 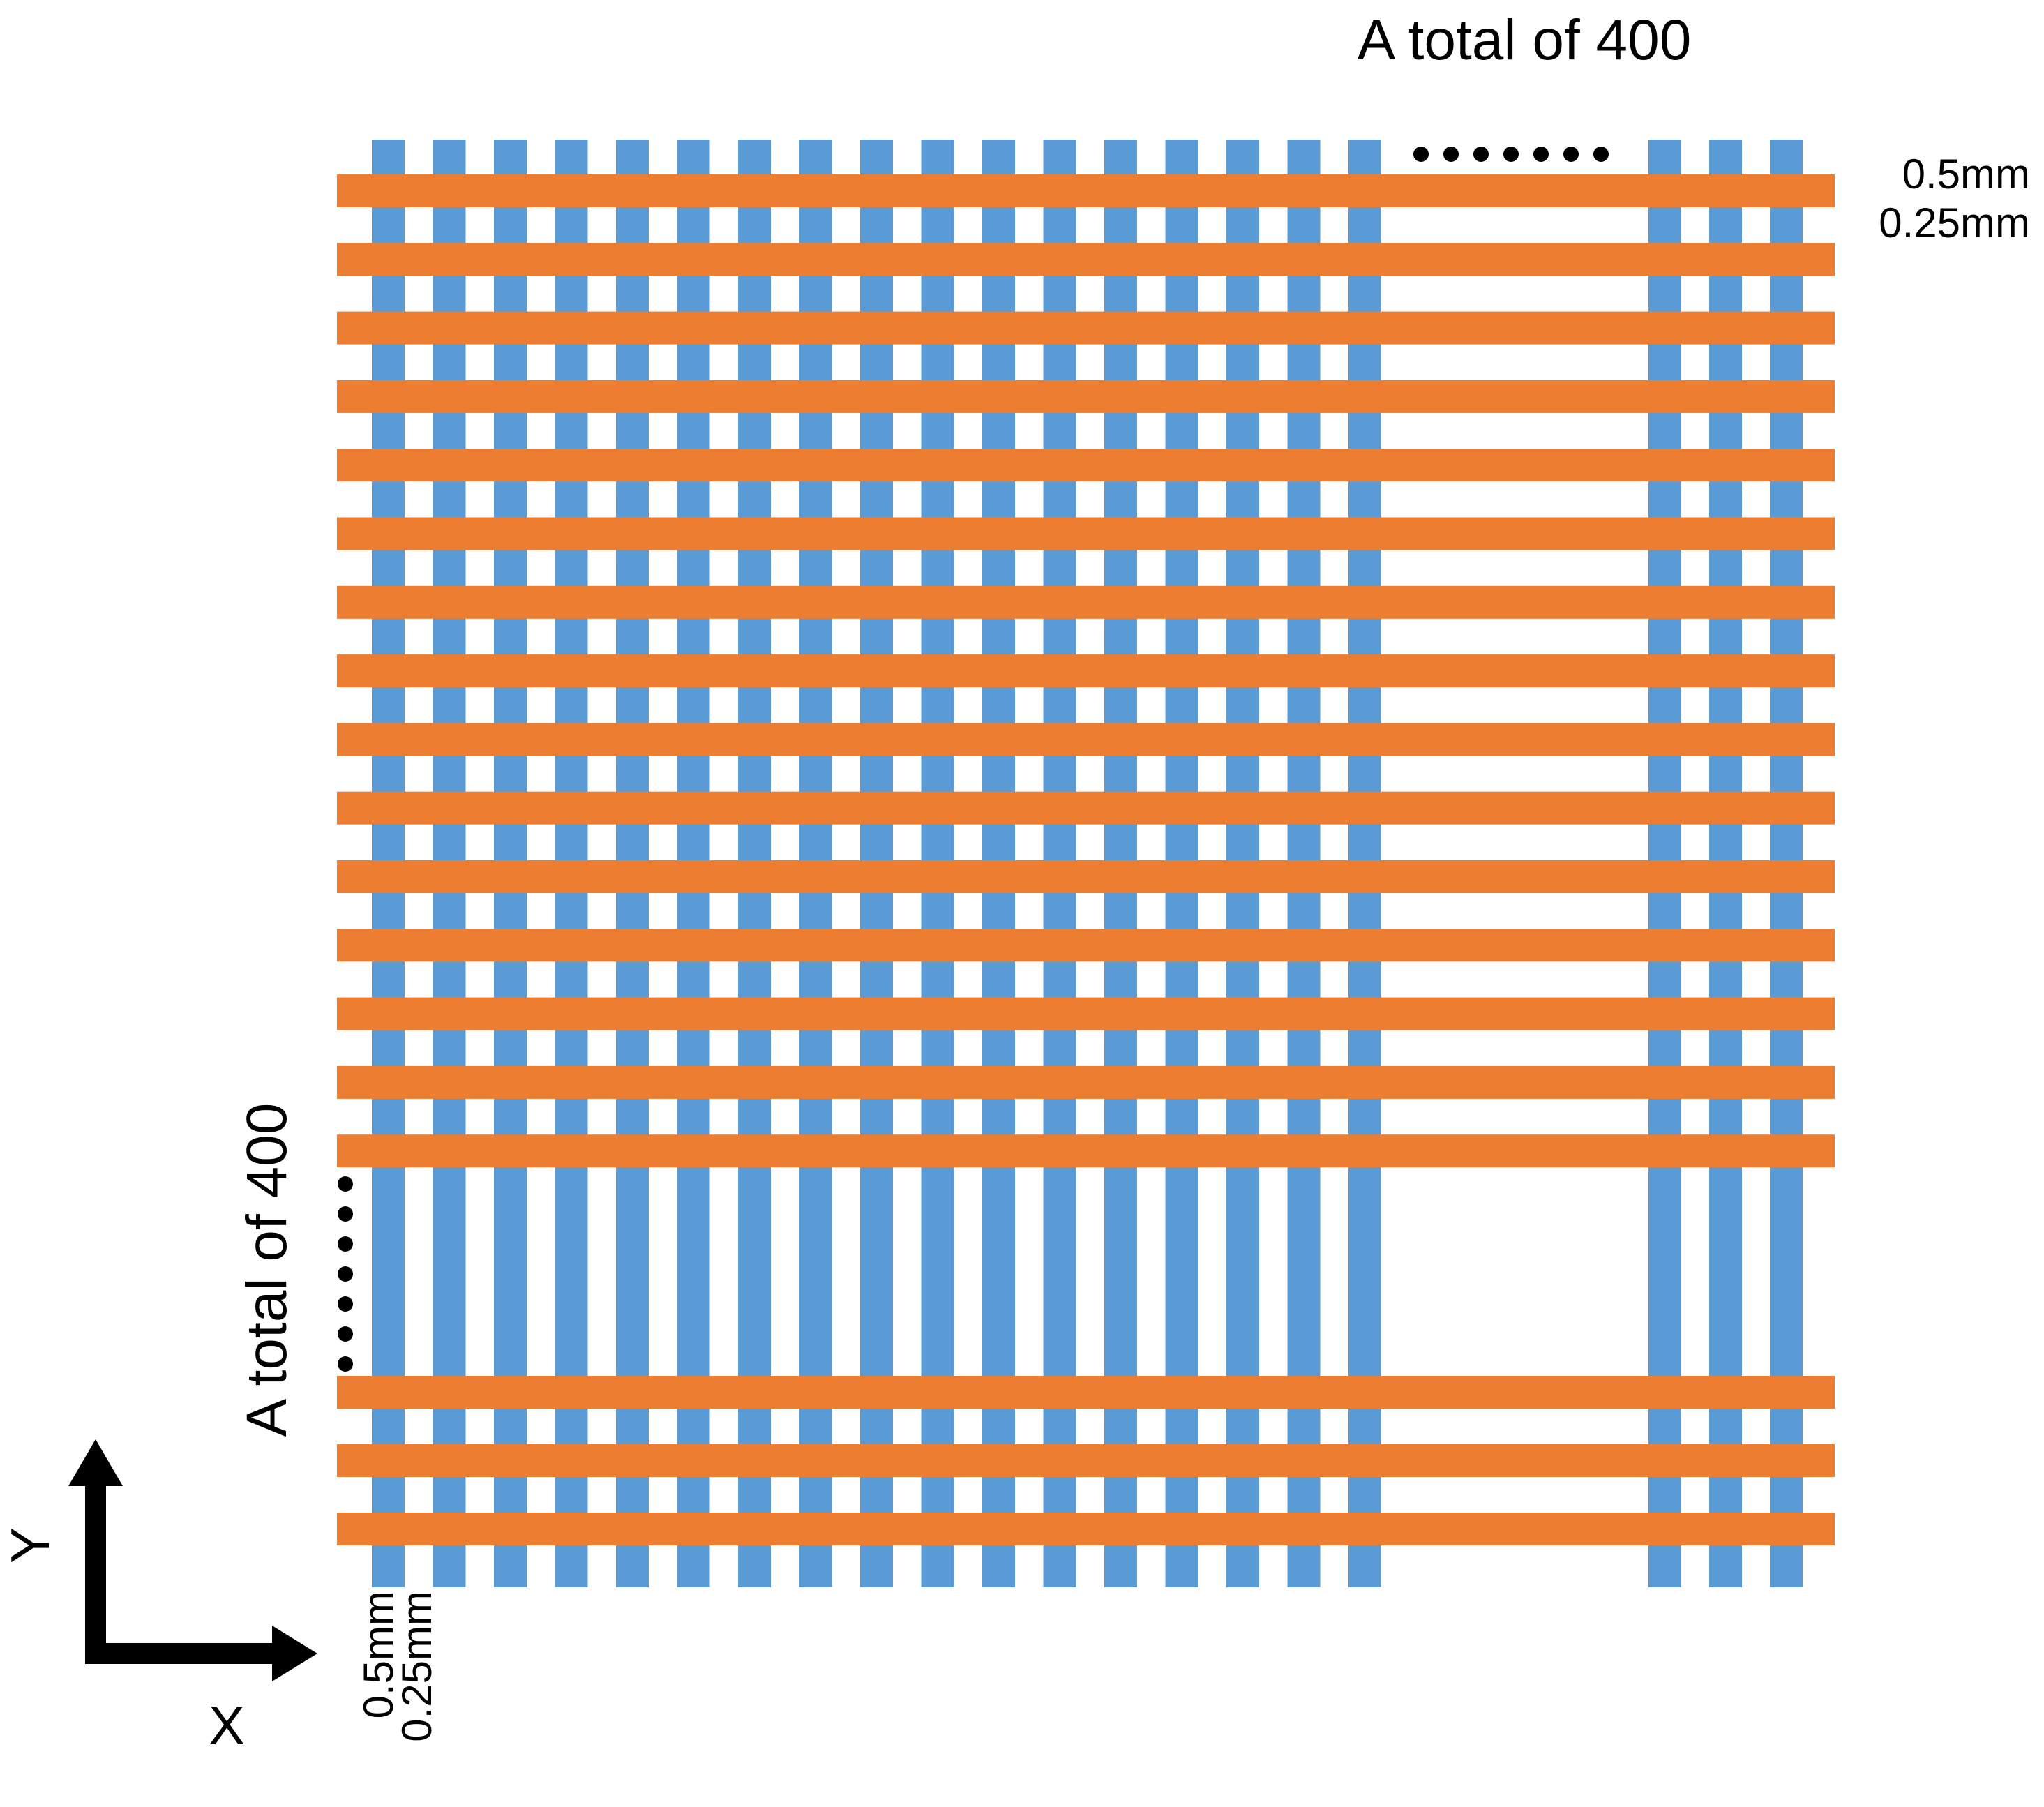 I want to click on right-width-label: 0.5mm, so click(x=1966, y=174).